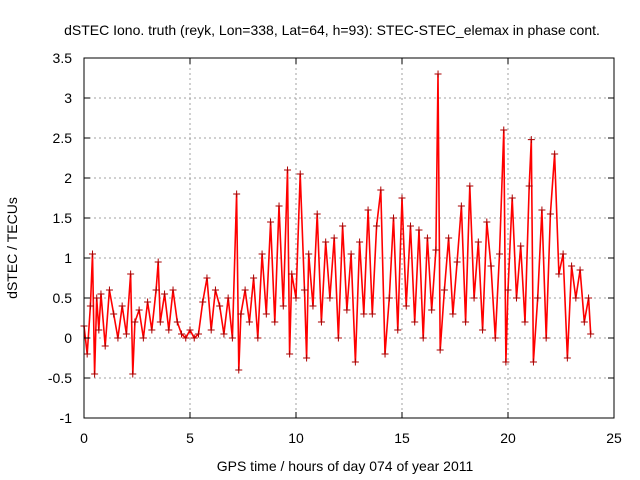 The image size is (640, 480). What do you see at coordinates (66, 418) in the screenshot?
I see `y-tick-label: -1` at bounding box center [66, 418].